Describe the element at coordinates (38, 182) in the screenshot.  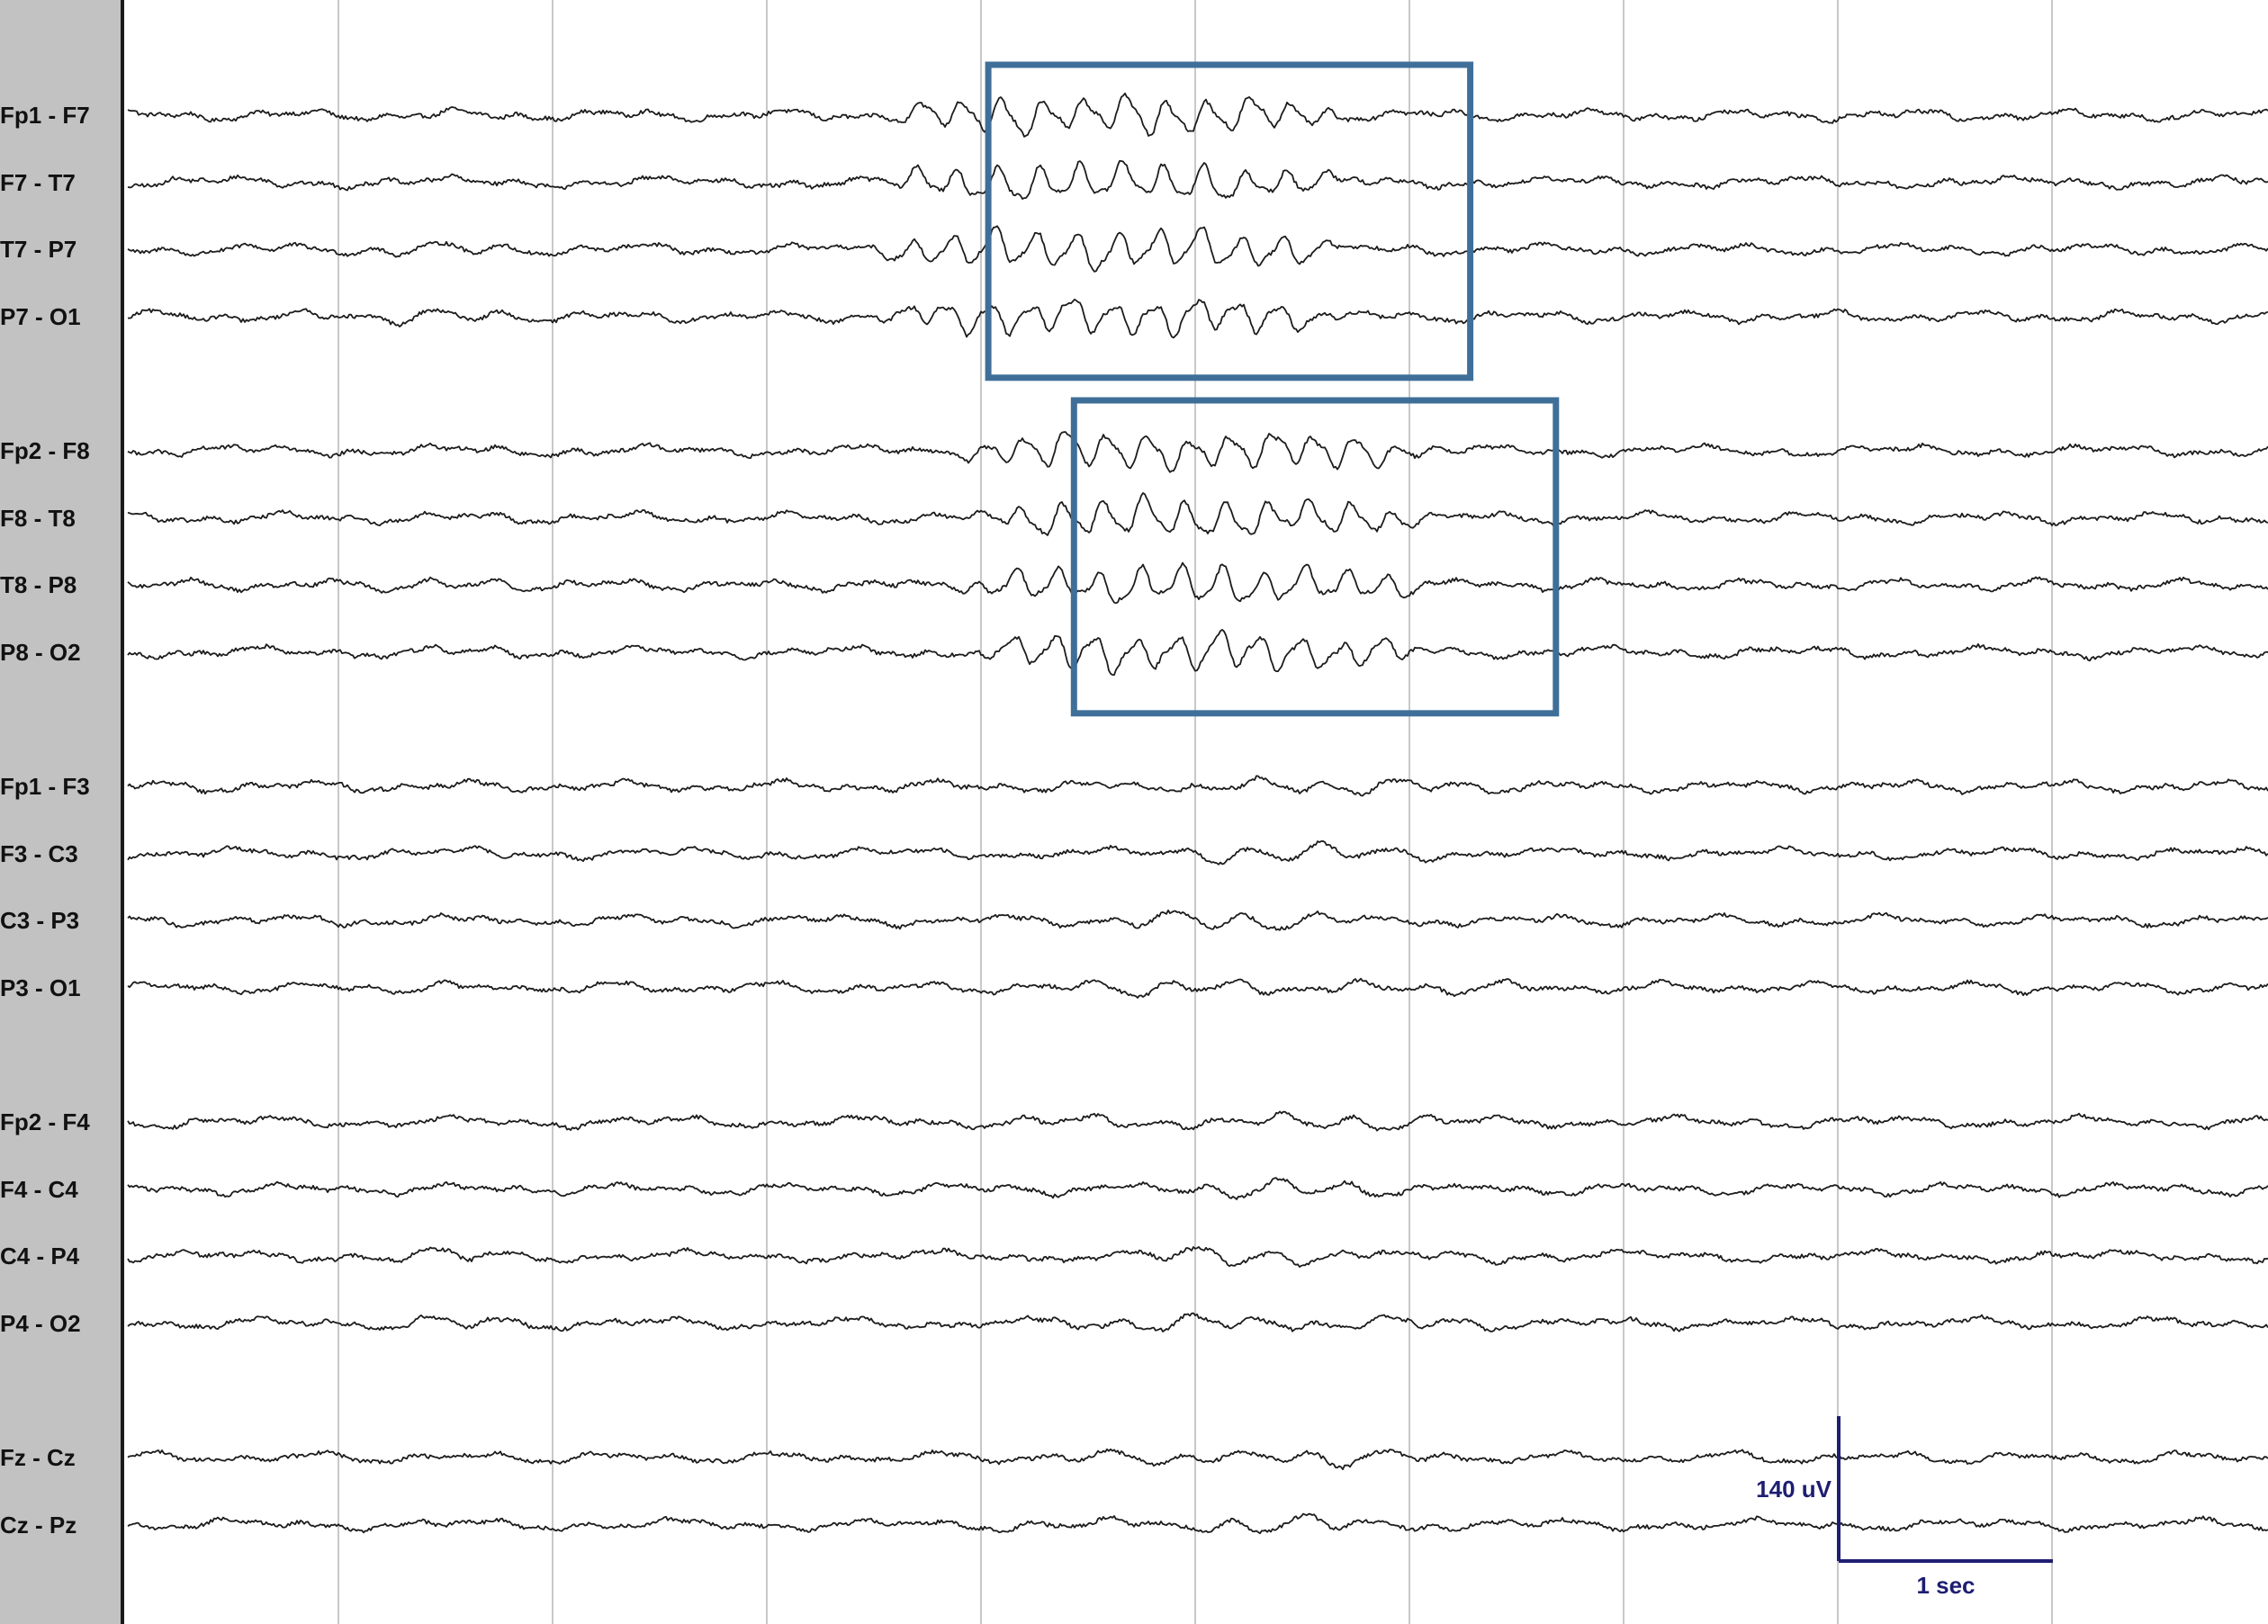
I see `channel-label-f7-t7: F7 - T7` at that location.